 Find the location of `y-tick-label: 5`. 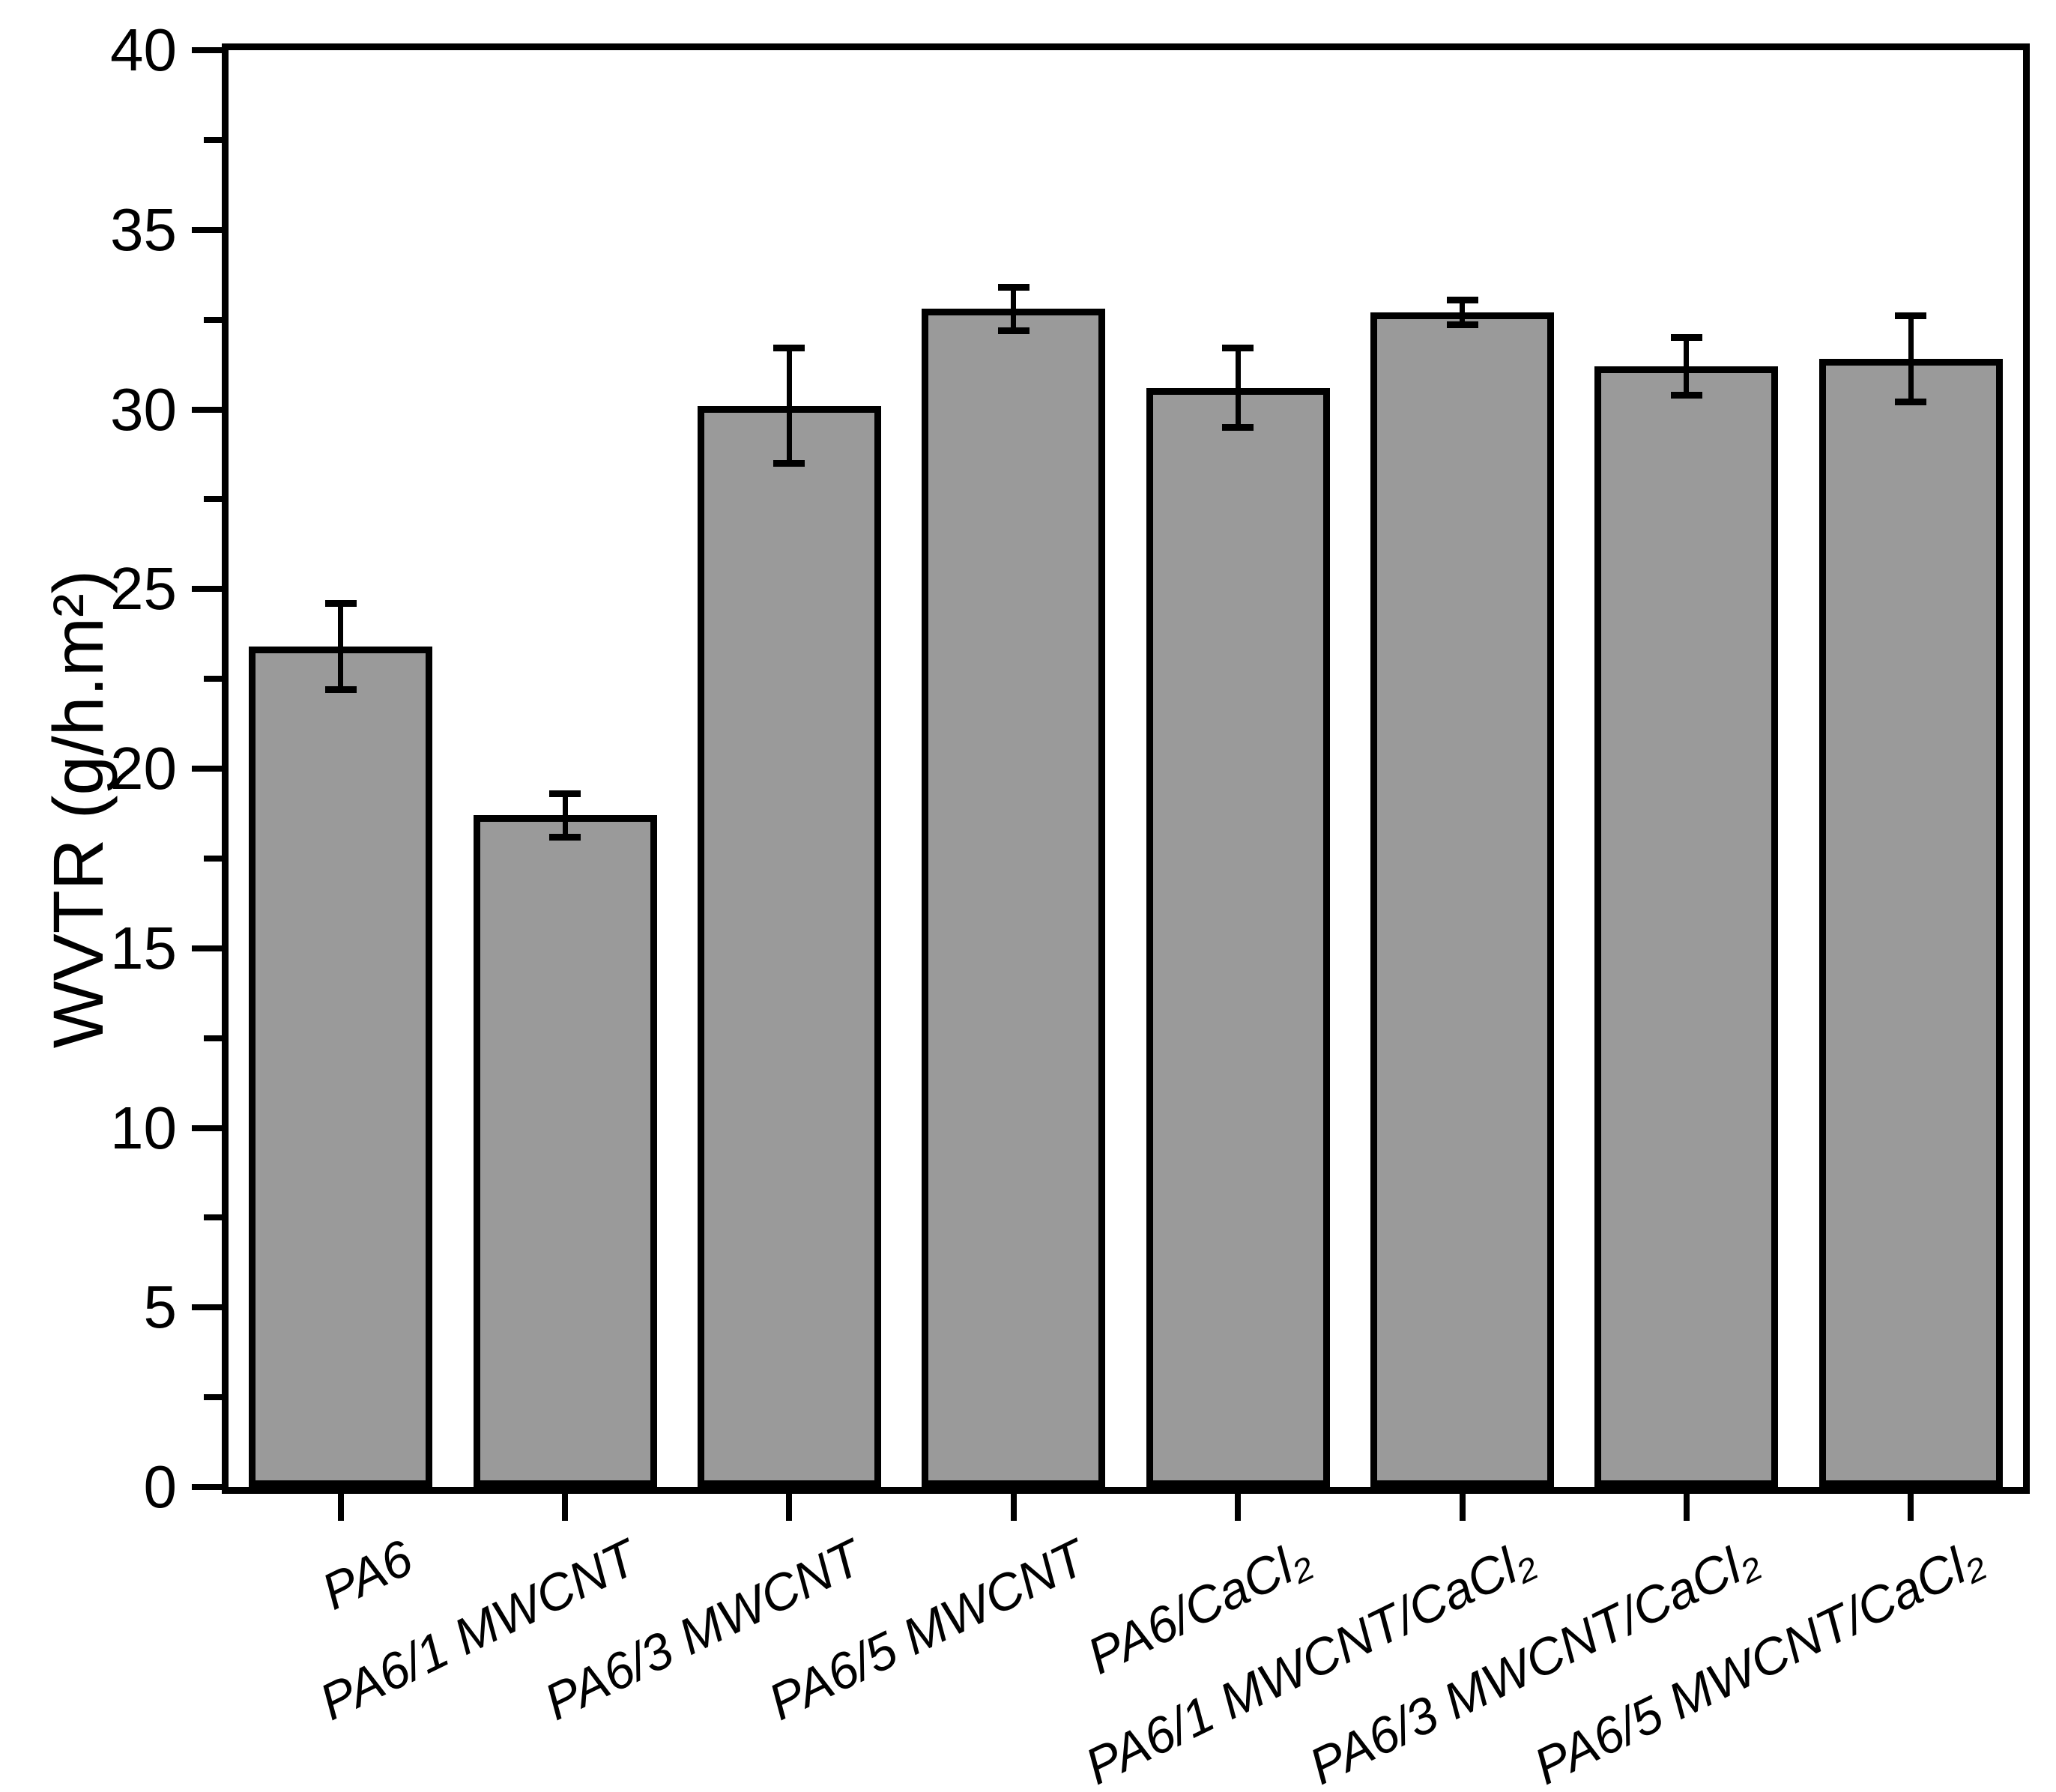

y-tick-label: 5 is located at coordinates (160, 1307).